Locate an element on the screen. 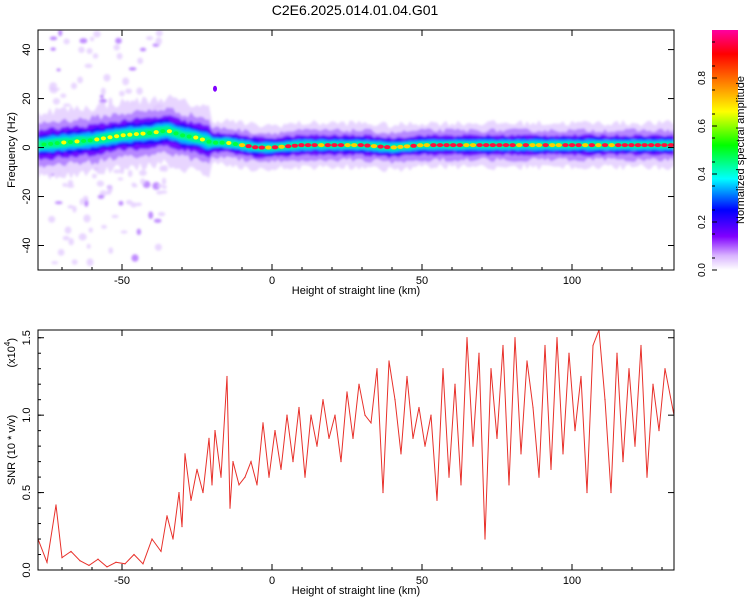  spectrogram-spike is located at coordinates (215, 88).